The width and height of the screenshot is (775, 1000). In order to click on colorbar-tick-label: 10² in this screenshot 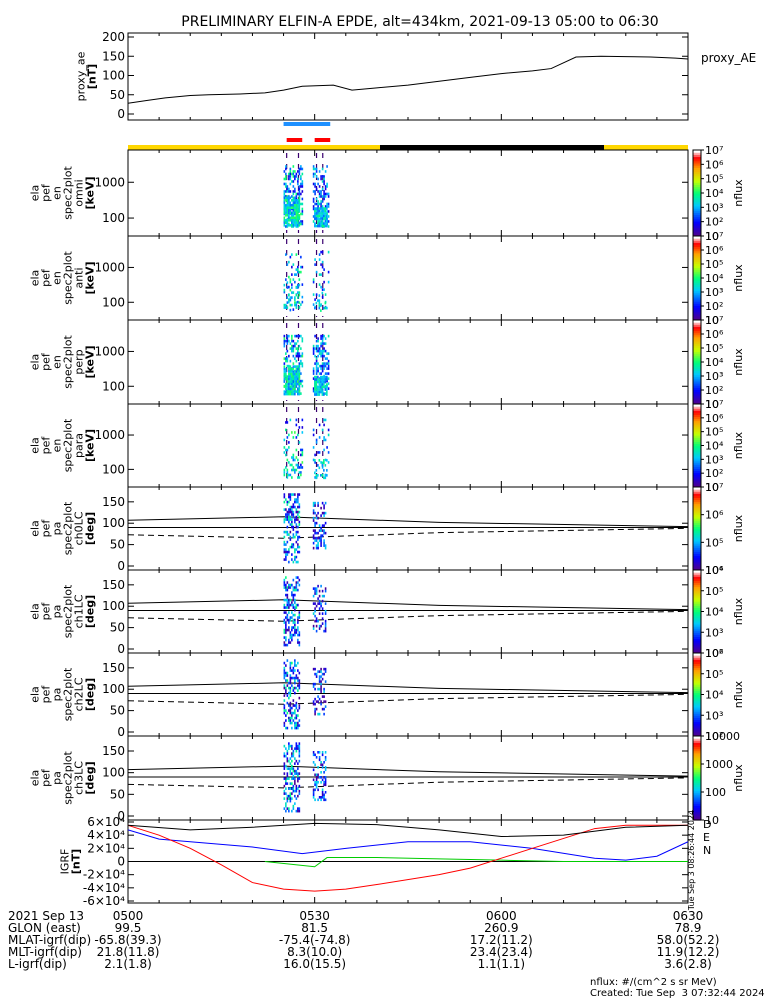, I will do `click(714, 736)`.